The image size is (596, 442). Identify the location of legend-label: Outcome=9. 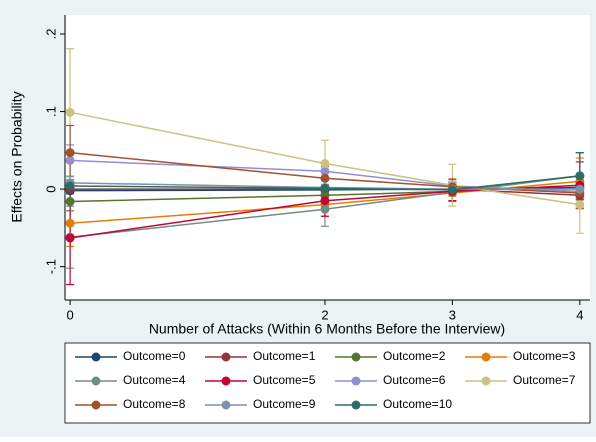
(284, 404).